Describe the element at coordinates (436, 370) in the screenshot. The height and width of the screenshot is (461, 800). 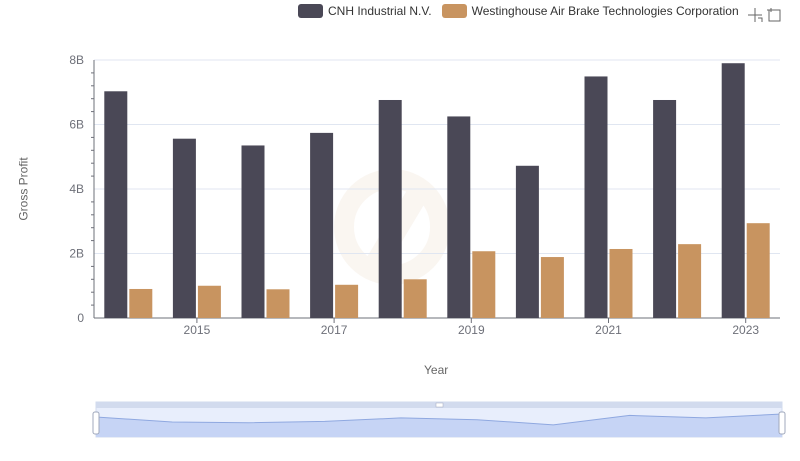
I see `x-axis-title: Year` at that location.